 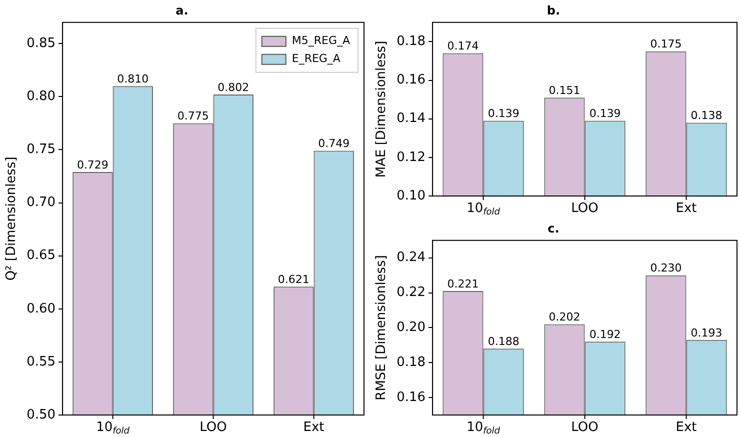 What do you see at coordinates (564, 317) in the screenshot?
I see `data-label: 0.202` at bounding box center [564, 317].